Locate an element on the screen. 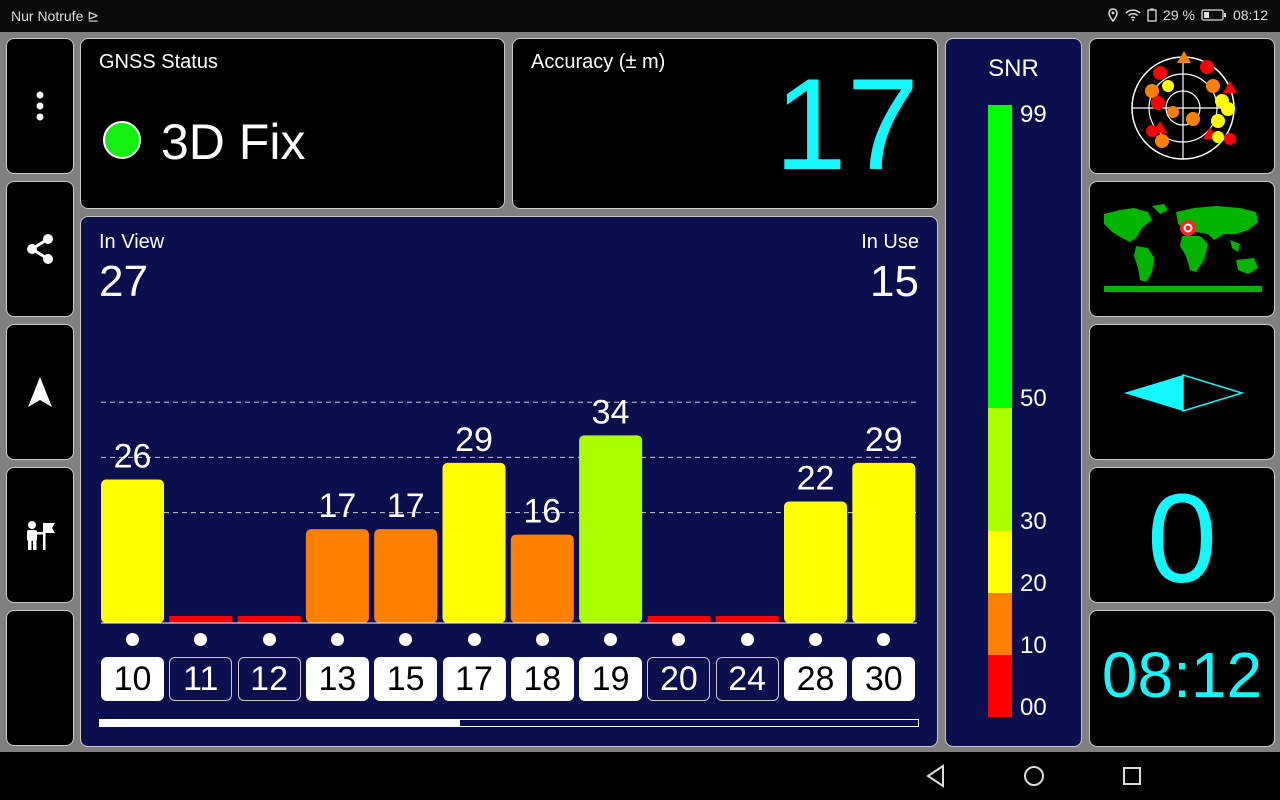 The width and height of the screenshot is (1280, 800). snr-tick-label: 00 is located at coordinates (1033, 707).